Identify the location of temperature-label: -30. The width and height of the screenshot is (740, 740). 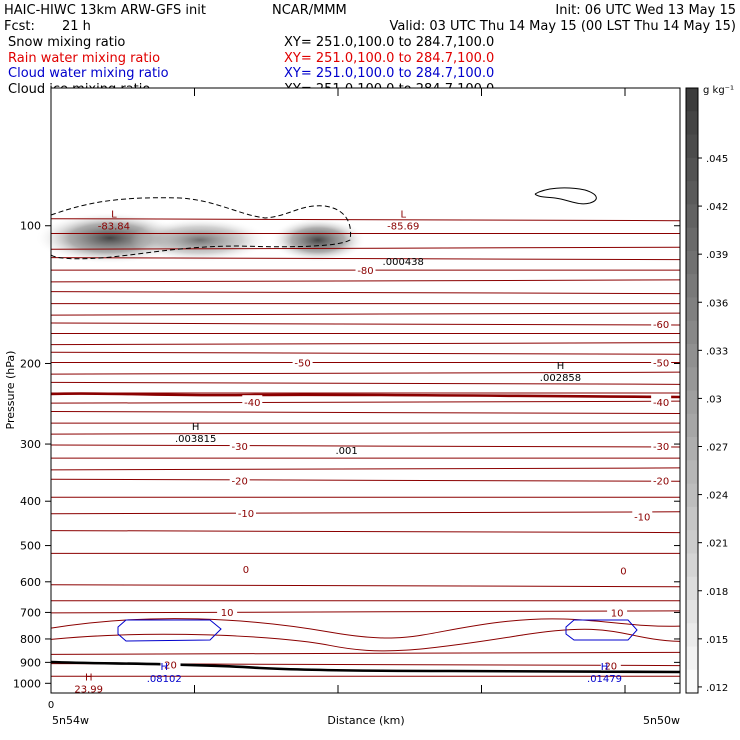
(240, 447).